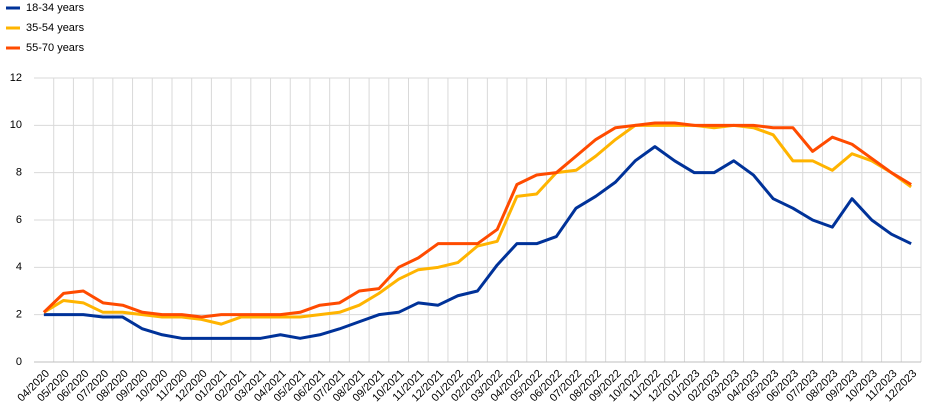 The image size is (945, 420). I want to click on y-tick-label: 6, so click(19, 220).